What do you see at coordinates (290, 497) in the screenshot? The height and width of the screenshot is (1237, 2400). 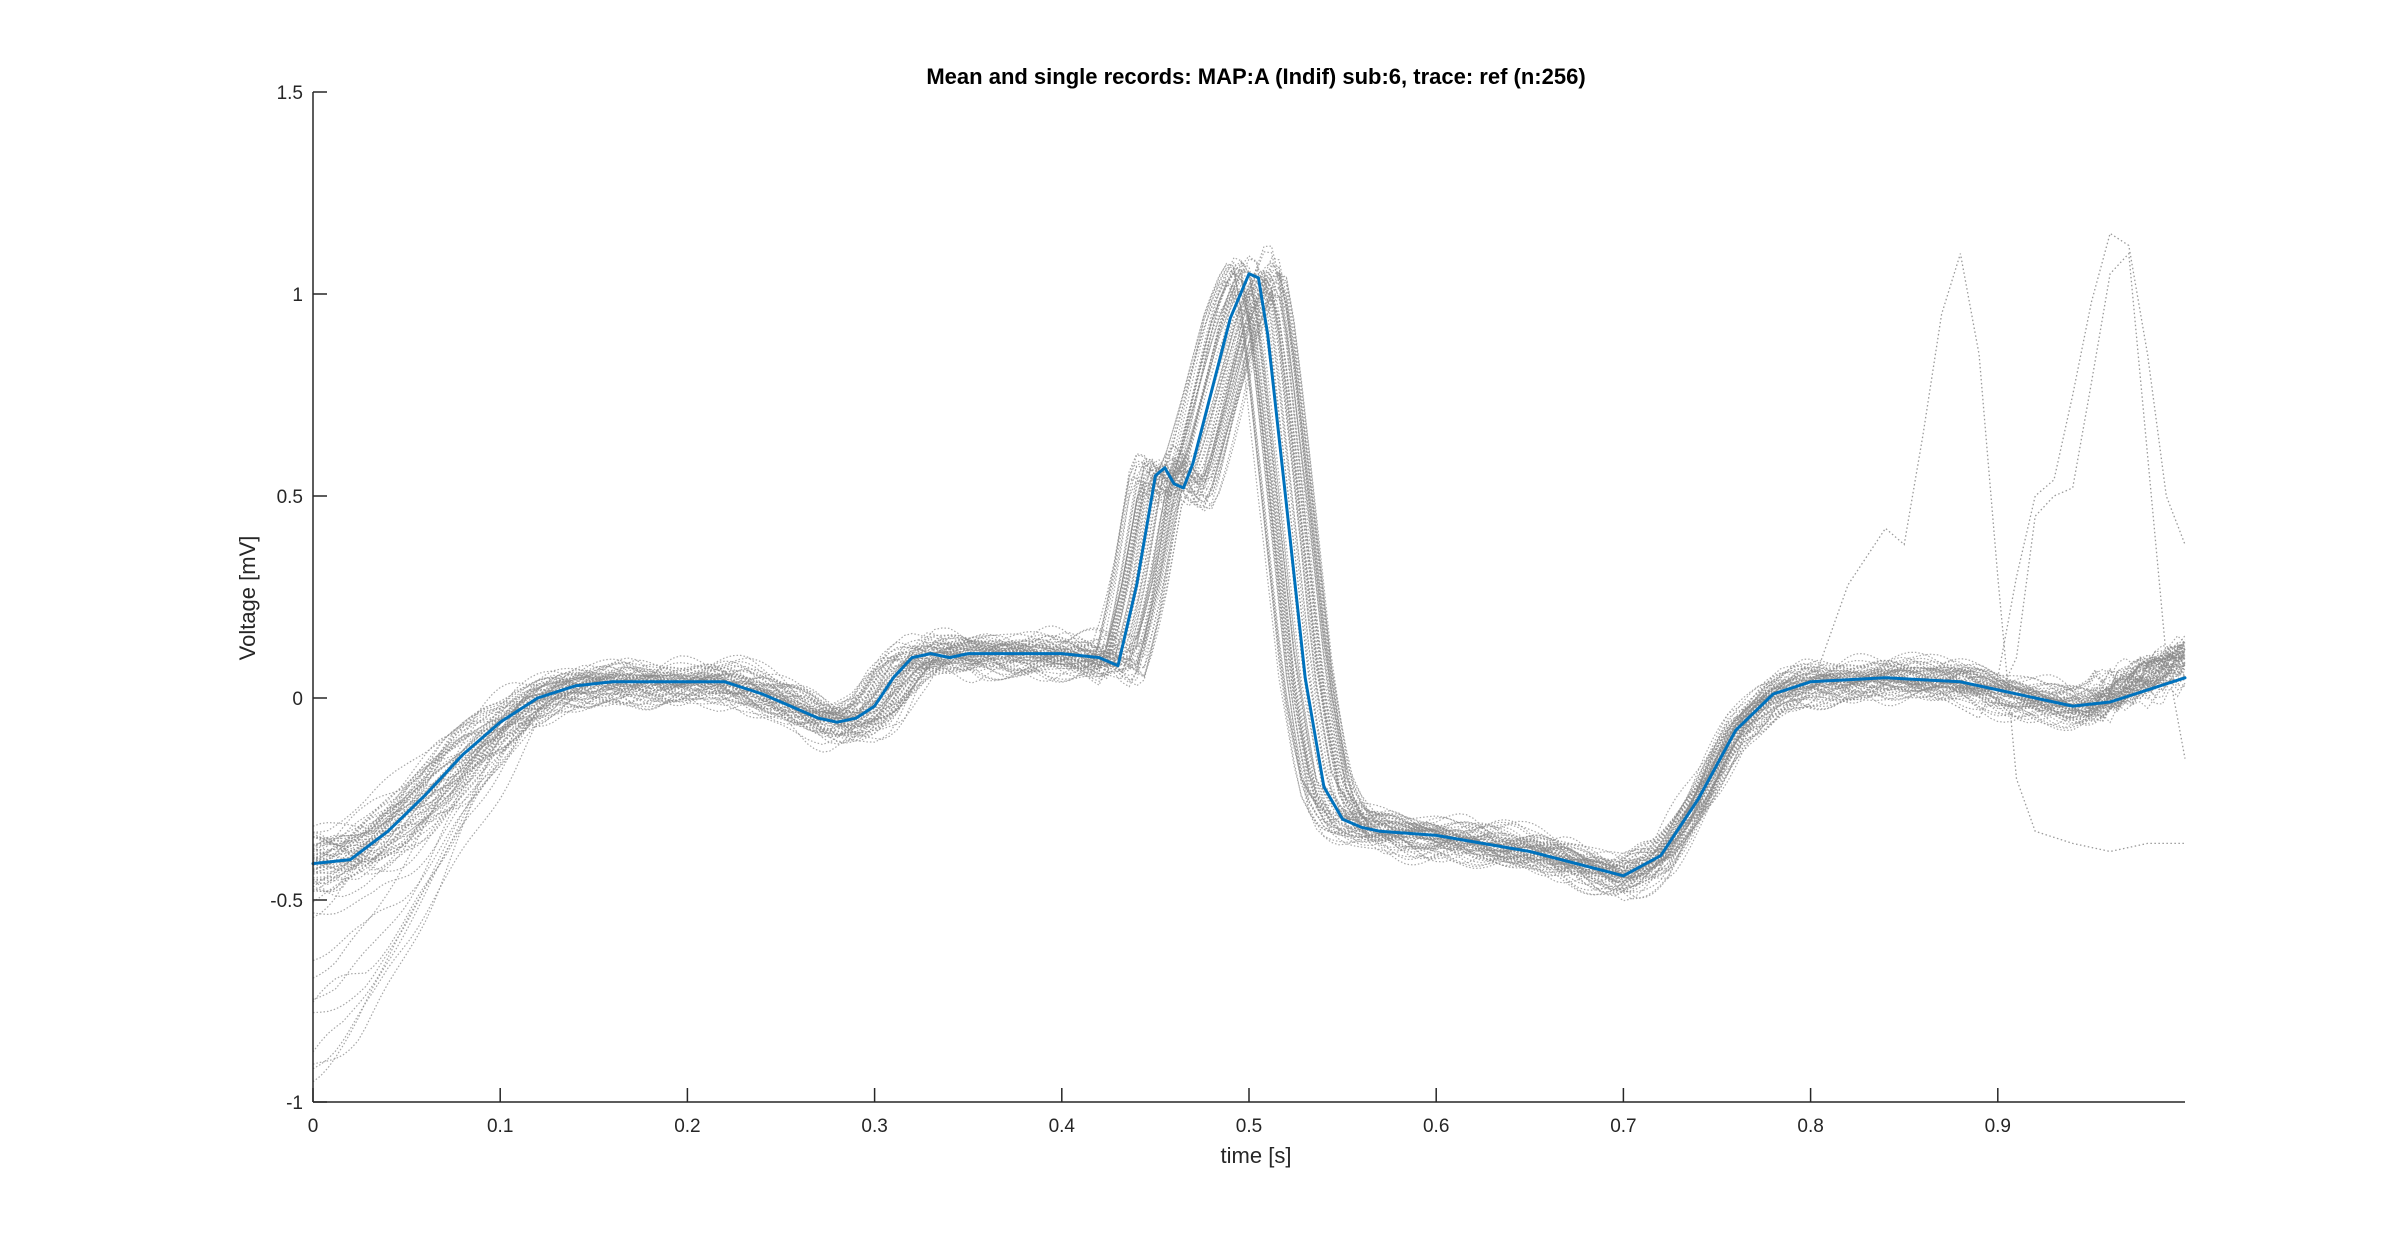 I see `y-tick-label: 0.5` at bounding box center [290, 497].